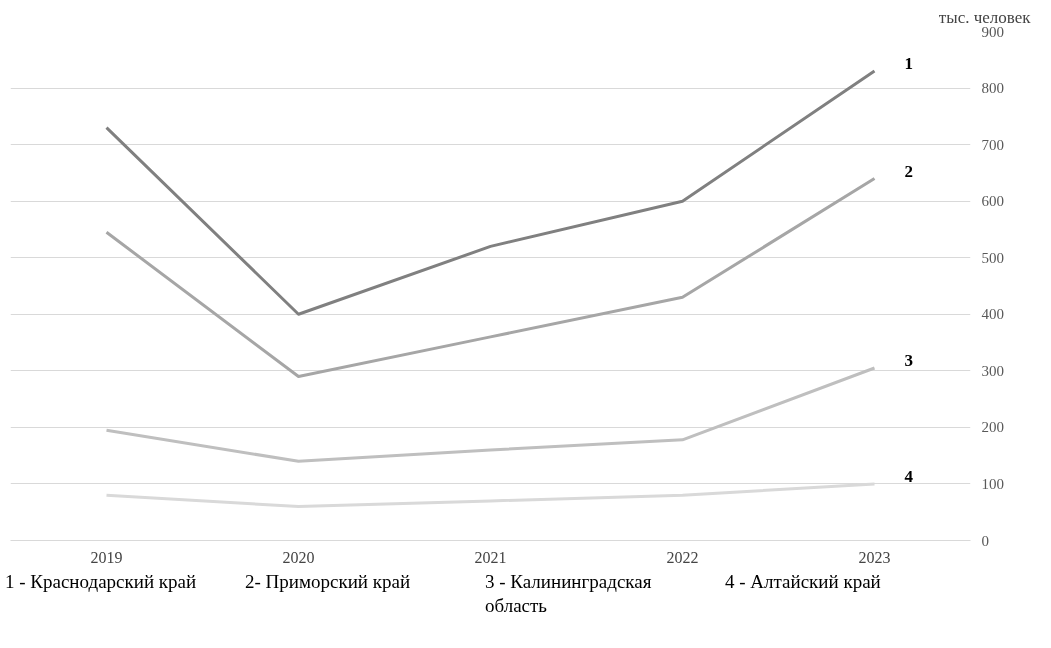 The height and width of the screenshot is (648, 1051). What do you see at coordinates (908, 64) in the screenshot?
I see `annotation: 1` at bounding box center [908, 64].